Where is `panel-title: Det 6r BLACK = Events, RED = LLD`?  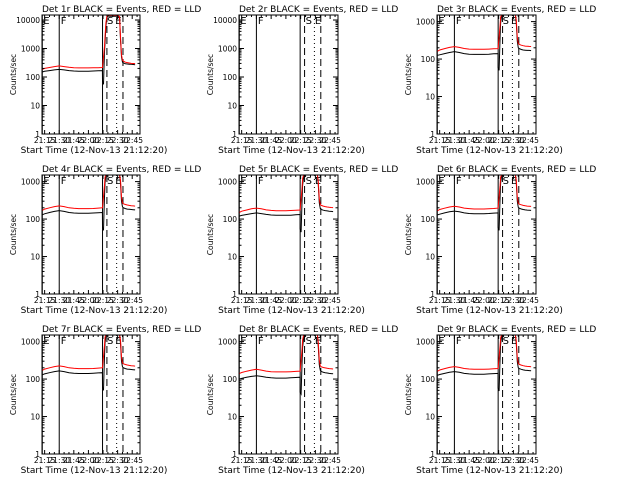
panel-title: Det 6r BLACK = Events, RED = LLD is located at coordinates (516, 170).